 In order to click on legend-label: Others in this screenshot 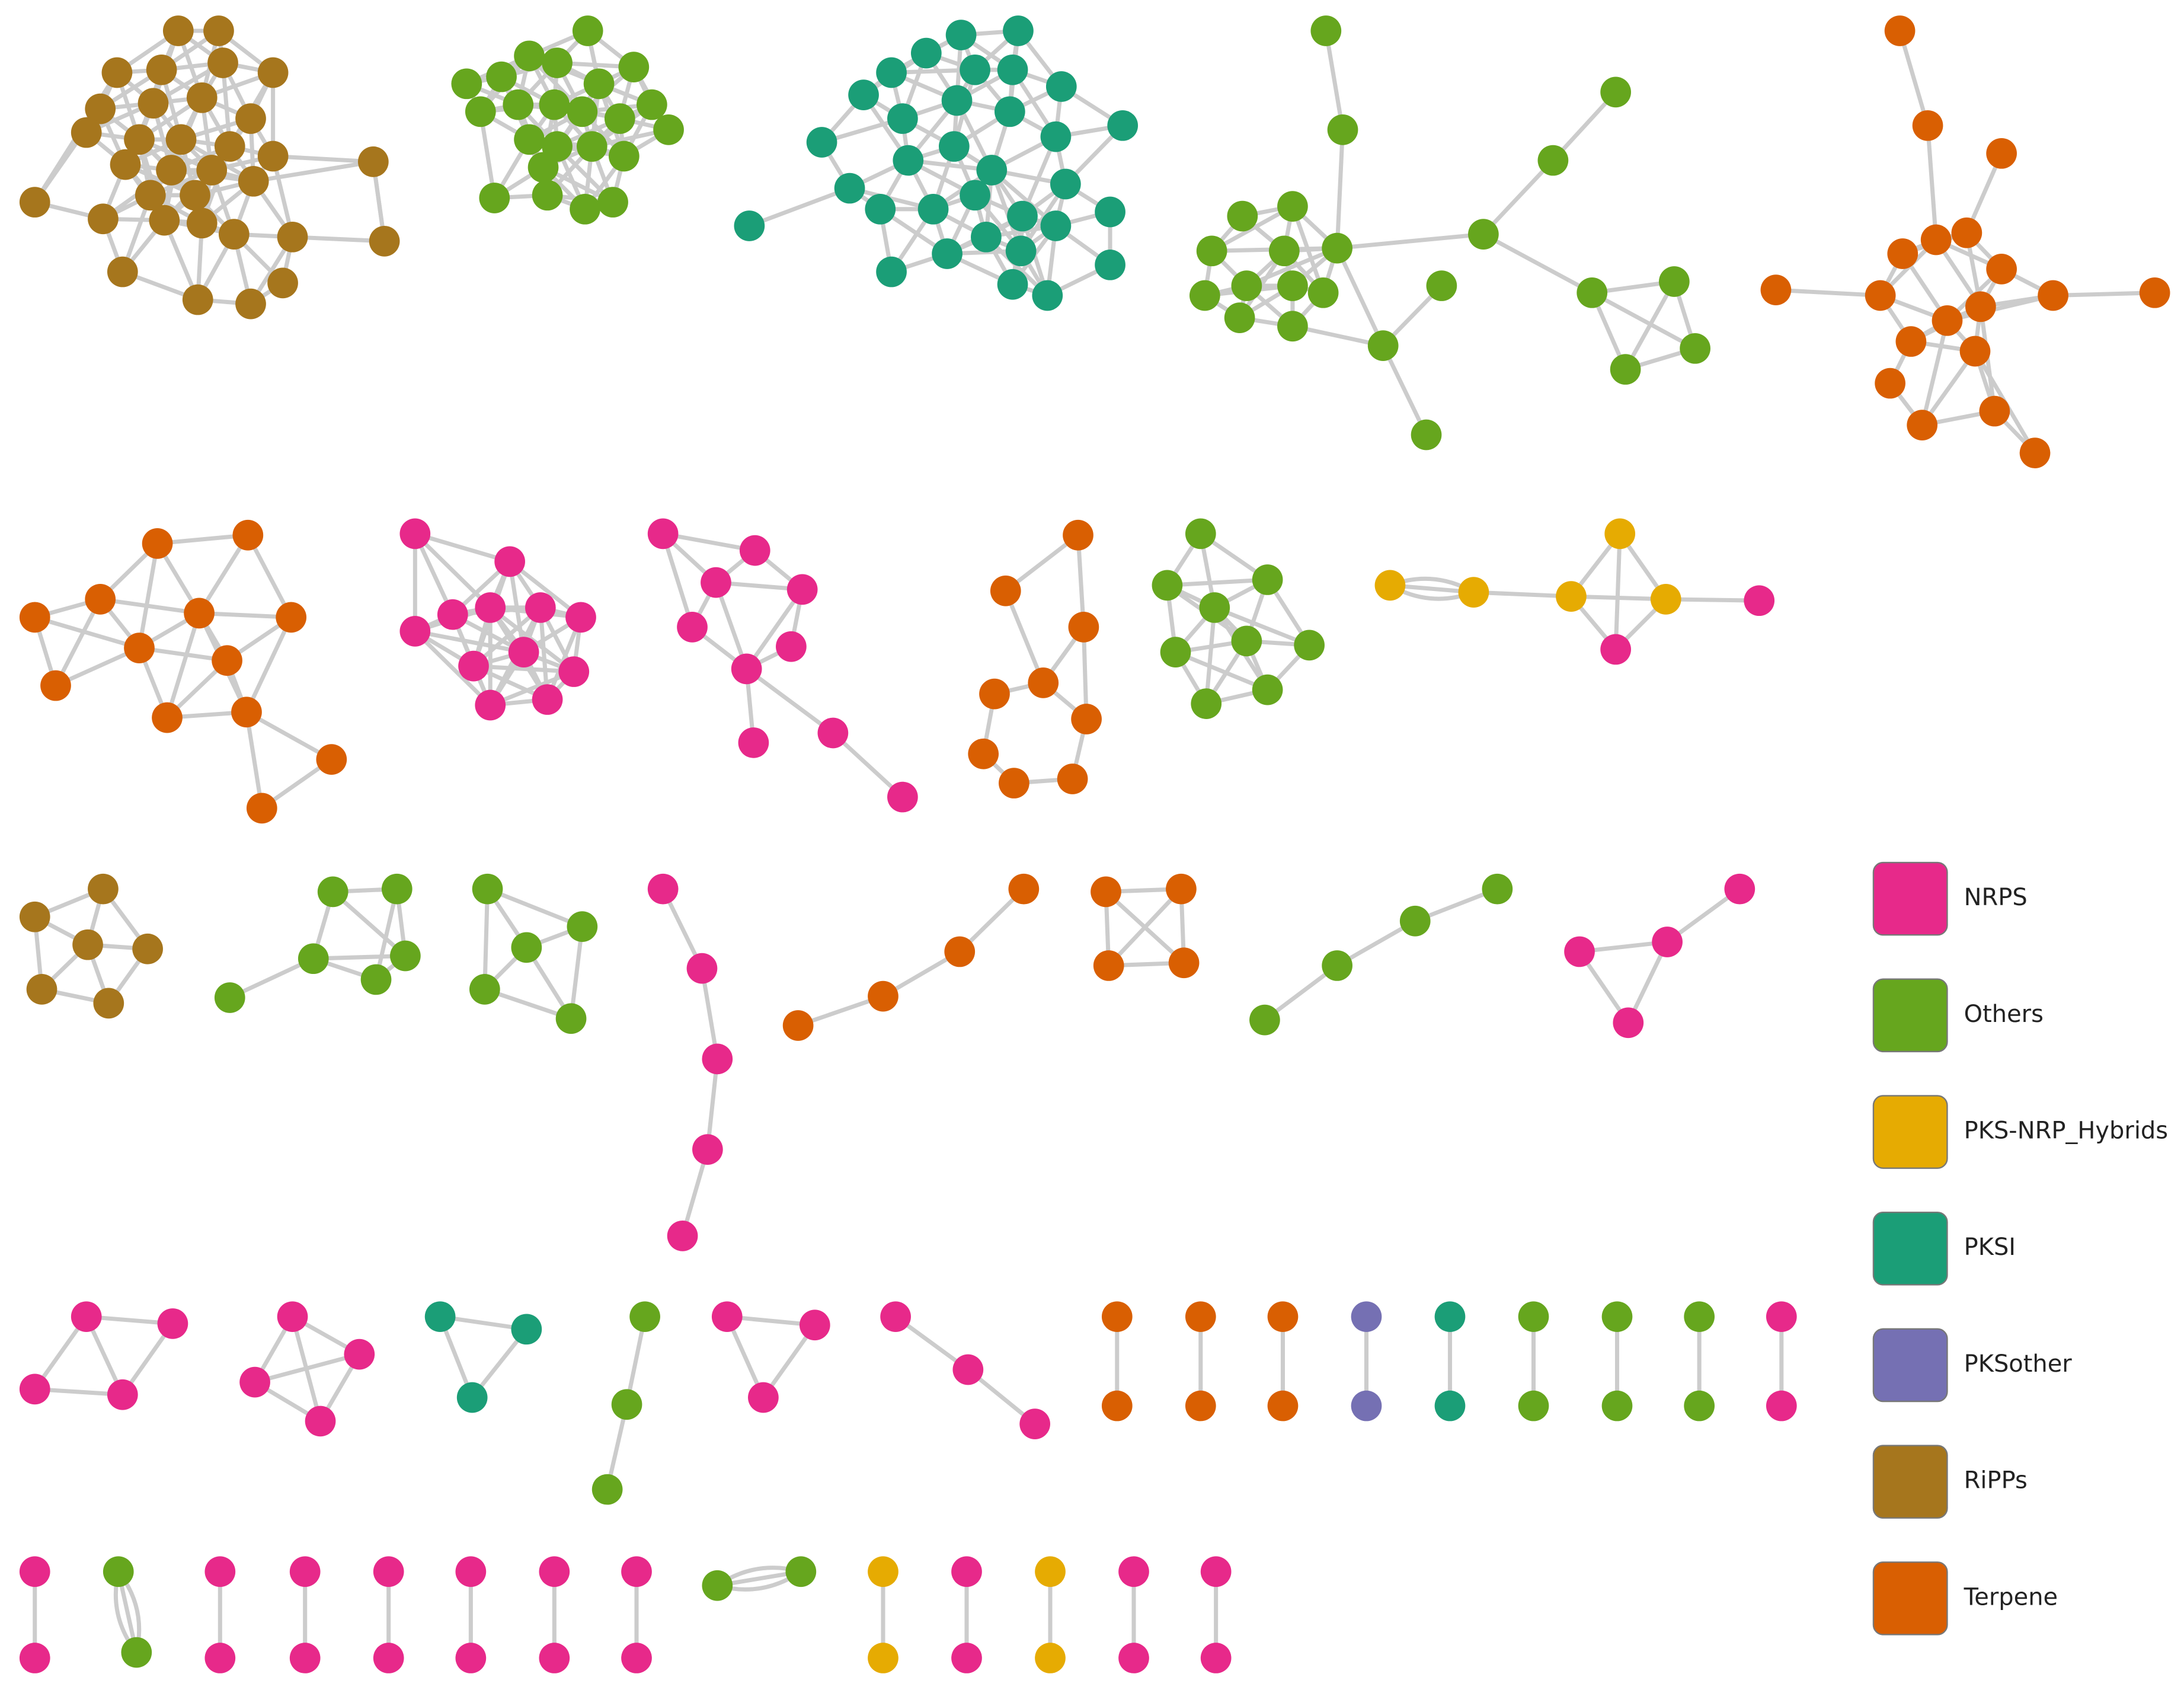, I will do `click(2004, 1014)`.